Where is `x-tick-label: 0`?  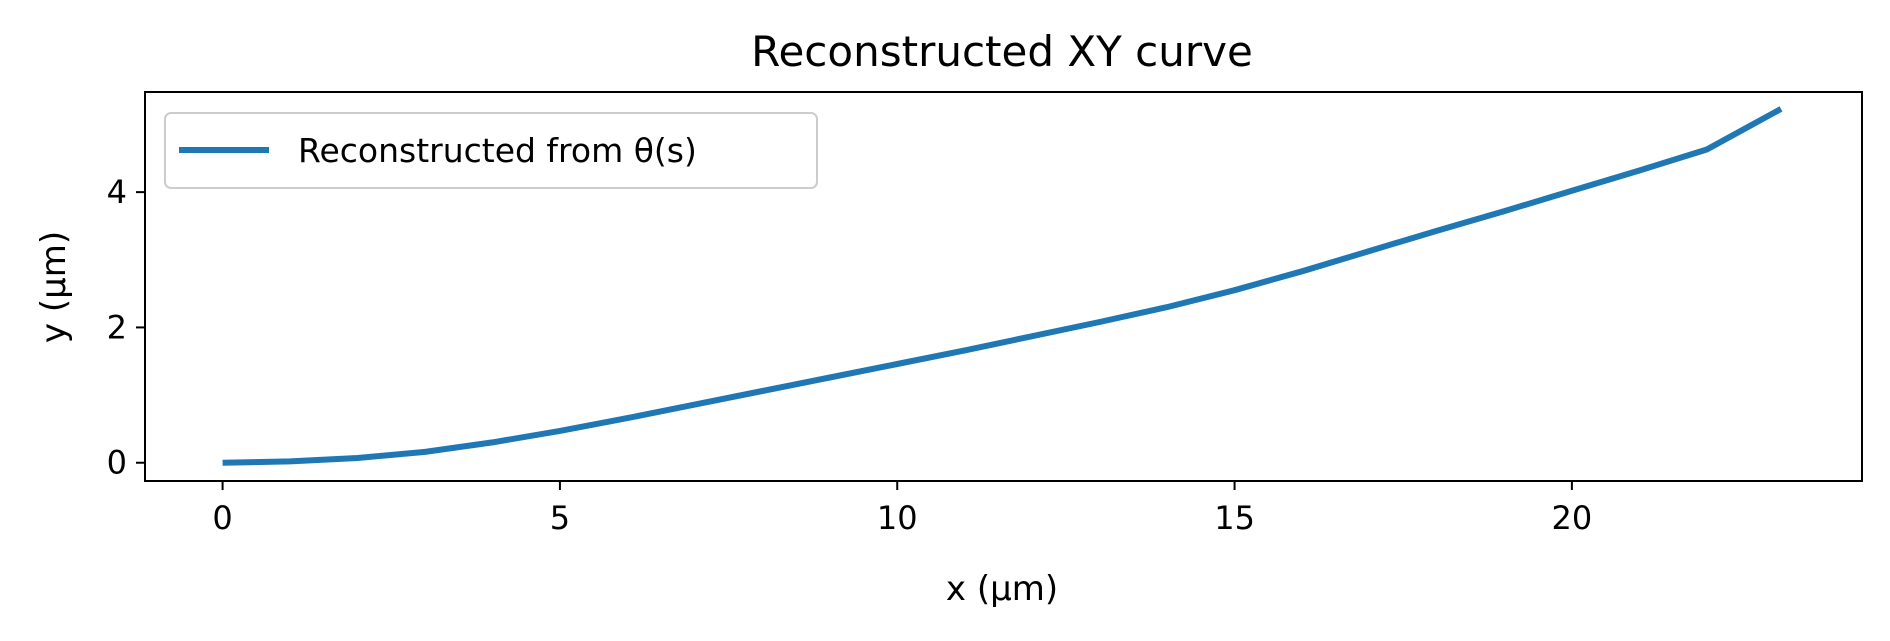 x-tick-label: 0 is located at coordinates (222, 518).